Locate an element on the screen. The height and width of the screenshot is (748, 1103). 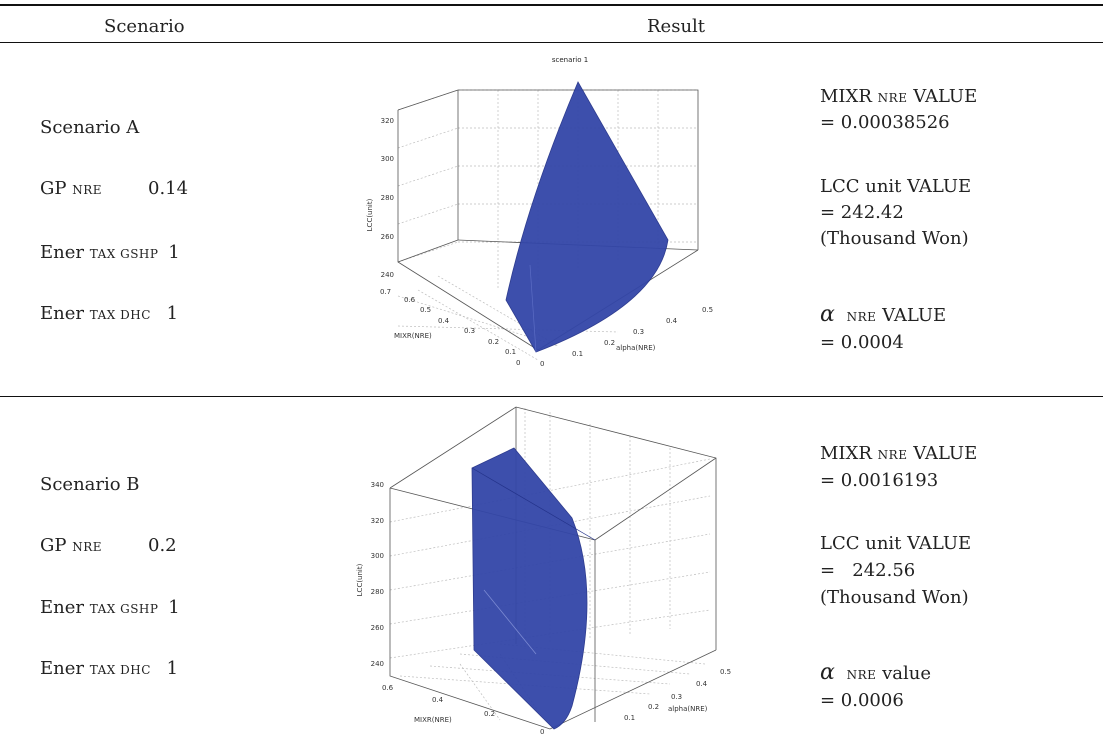
scenario-a-gp: GP NRE is located at coordinates (71, 188).